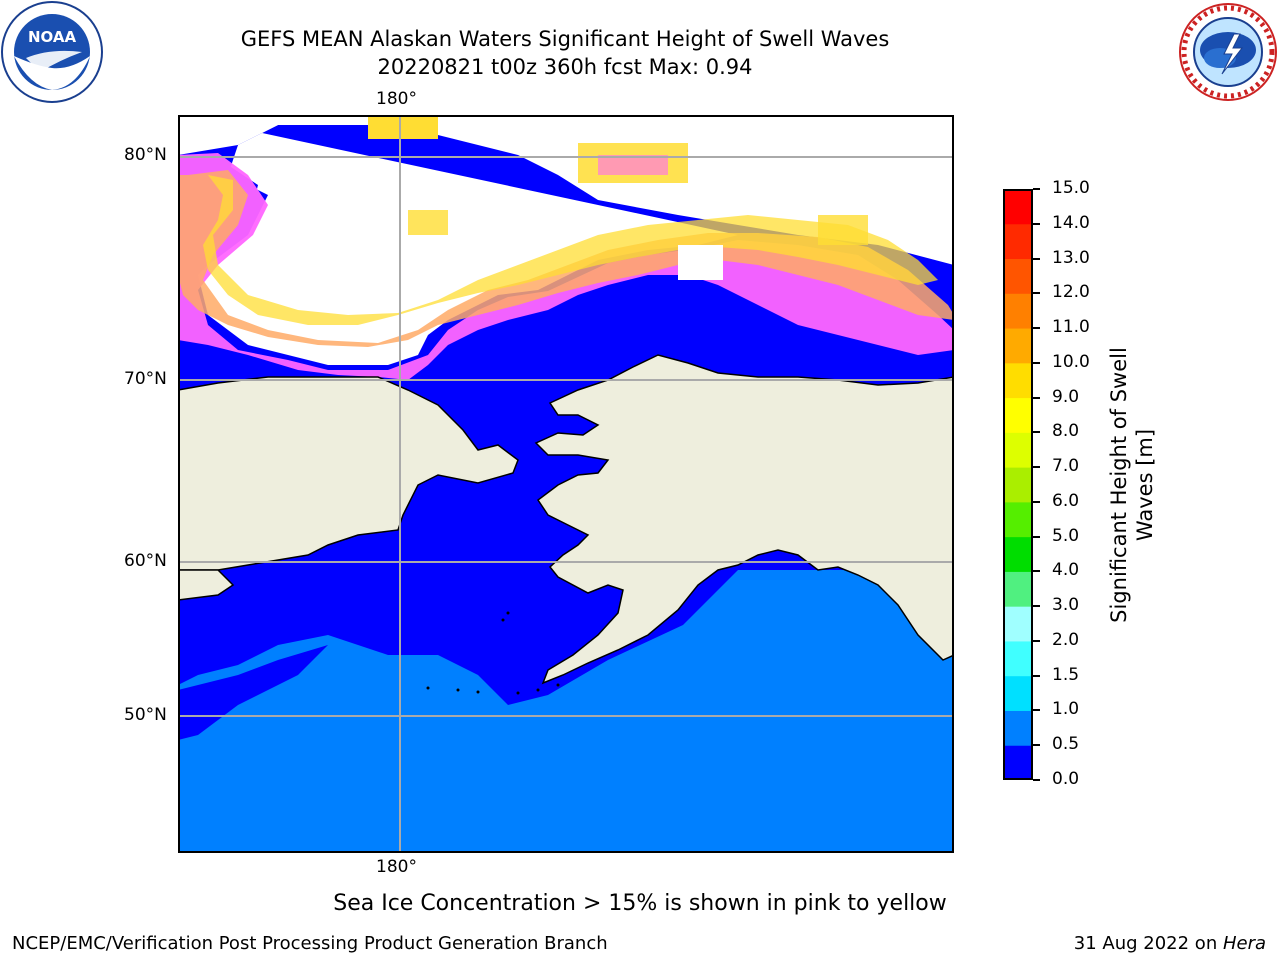 Image resolution: width=1280 pixels, height=960 pixels. Describe the element at coordinates (1066, 605) in the screenshot. I see `colorbar-tick-label: 3.0` at that location.